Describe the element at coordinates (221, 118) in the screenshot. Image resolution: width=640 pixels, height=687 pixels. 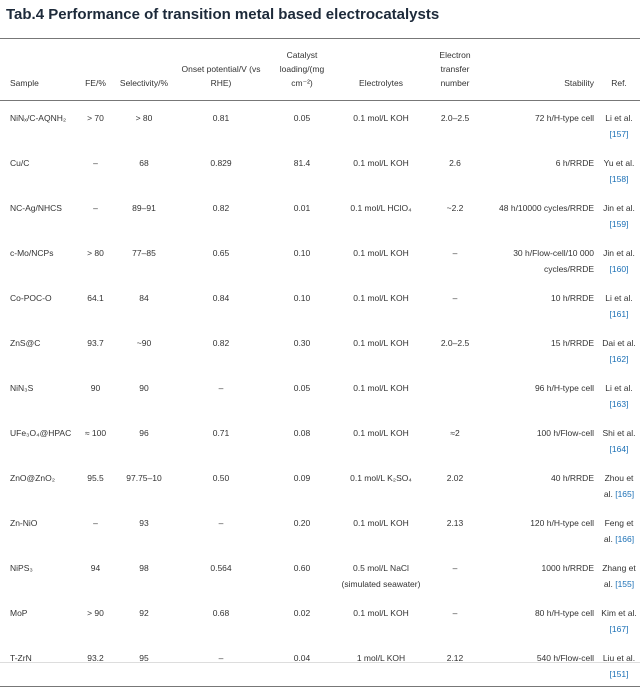
I see `table-cell: 0.81` at that location.